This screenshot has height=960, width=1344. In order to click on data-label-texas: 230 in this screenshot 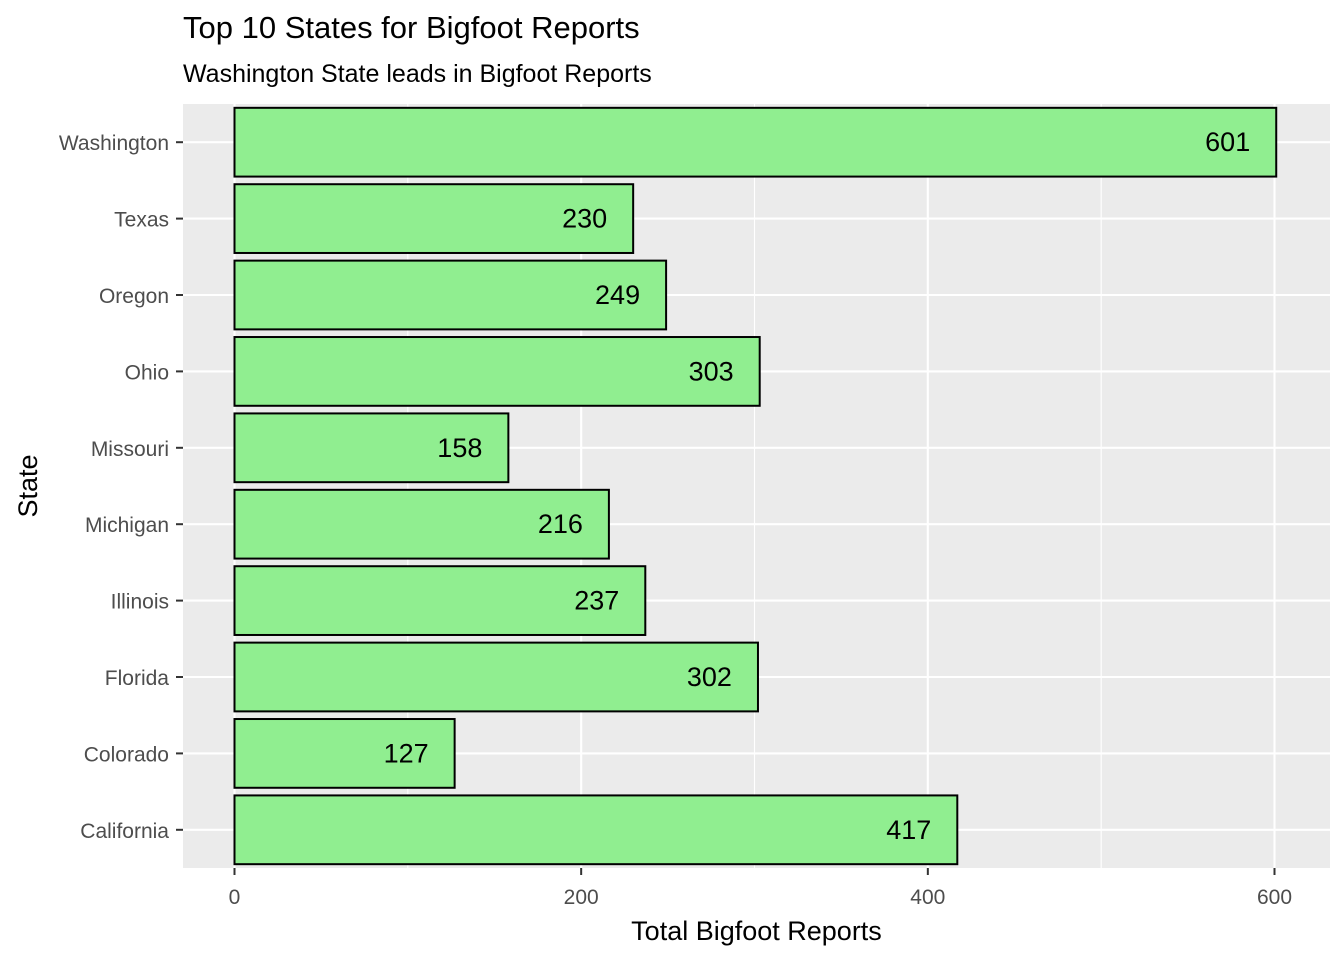, I will do `click(584, 219)`.